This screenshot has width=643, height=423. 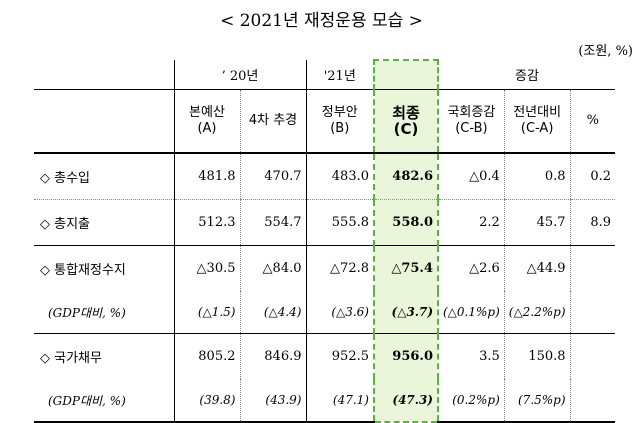 I want to click on cell-4th: 470.7, so click(x=272, y=176).